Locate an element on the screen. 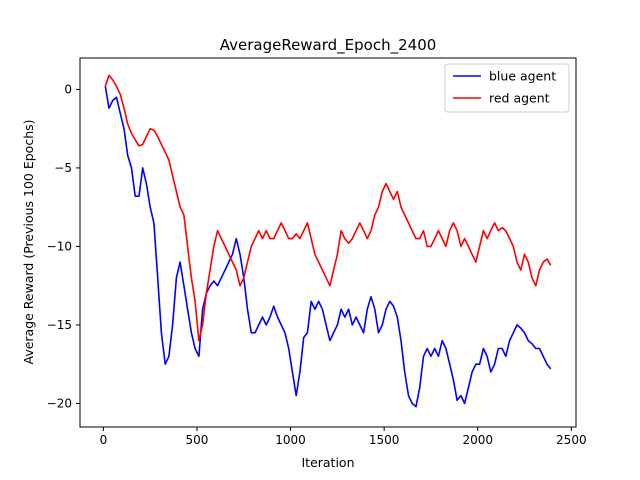 The width and height of the screenshot is (640, 480). x-tick-label: 0 is located at coordinates (104, 440).